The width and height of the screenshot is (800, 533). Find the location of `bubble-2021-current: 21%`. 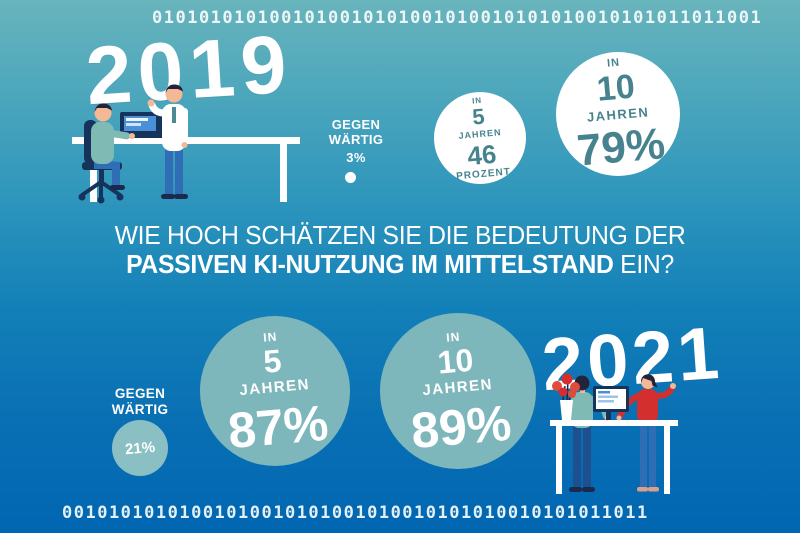

bubble-2021-current: 21% is located at coordinates (140, 448).